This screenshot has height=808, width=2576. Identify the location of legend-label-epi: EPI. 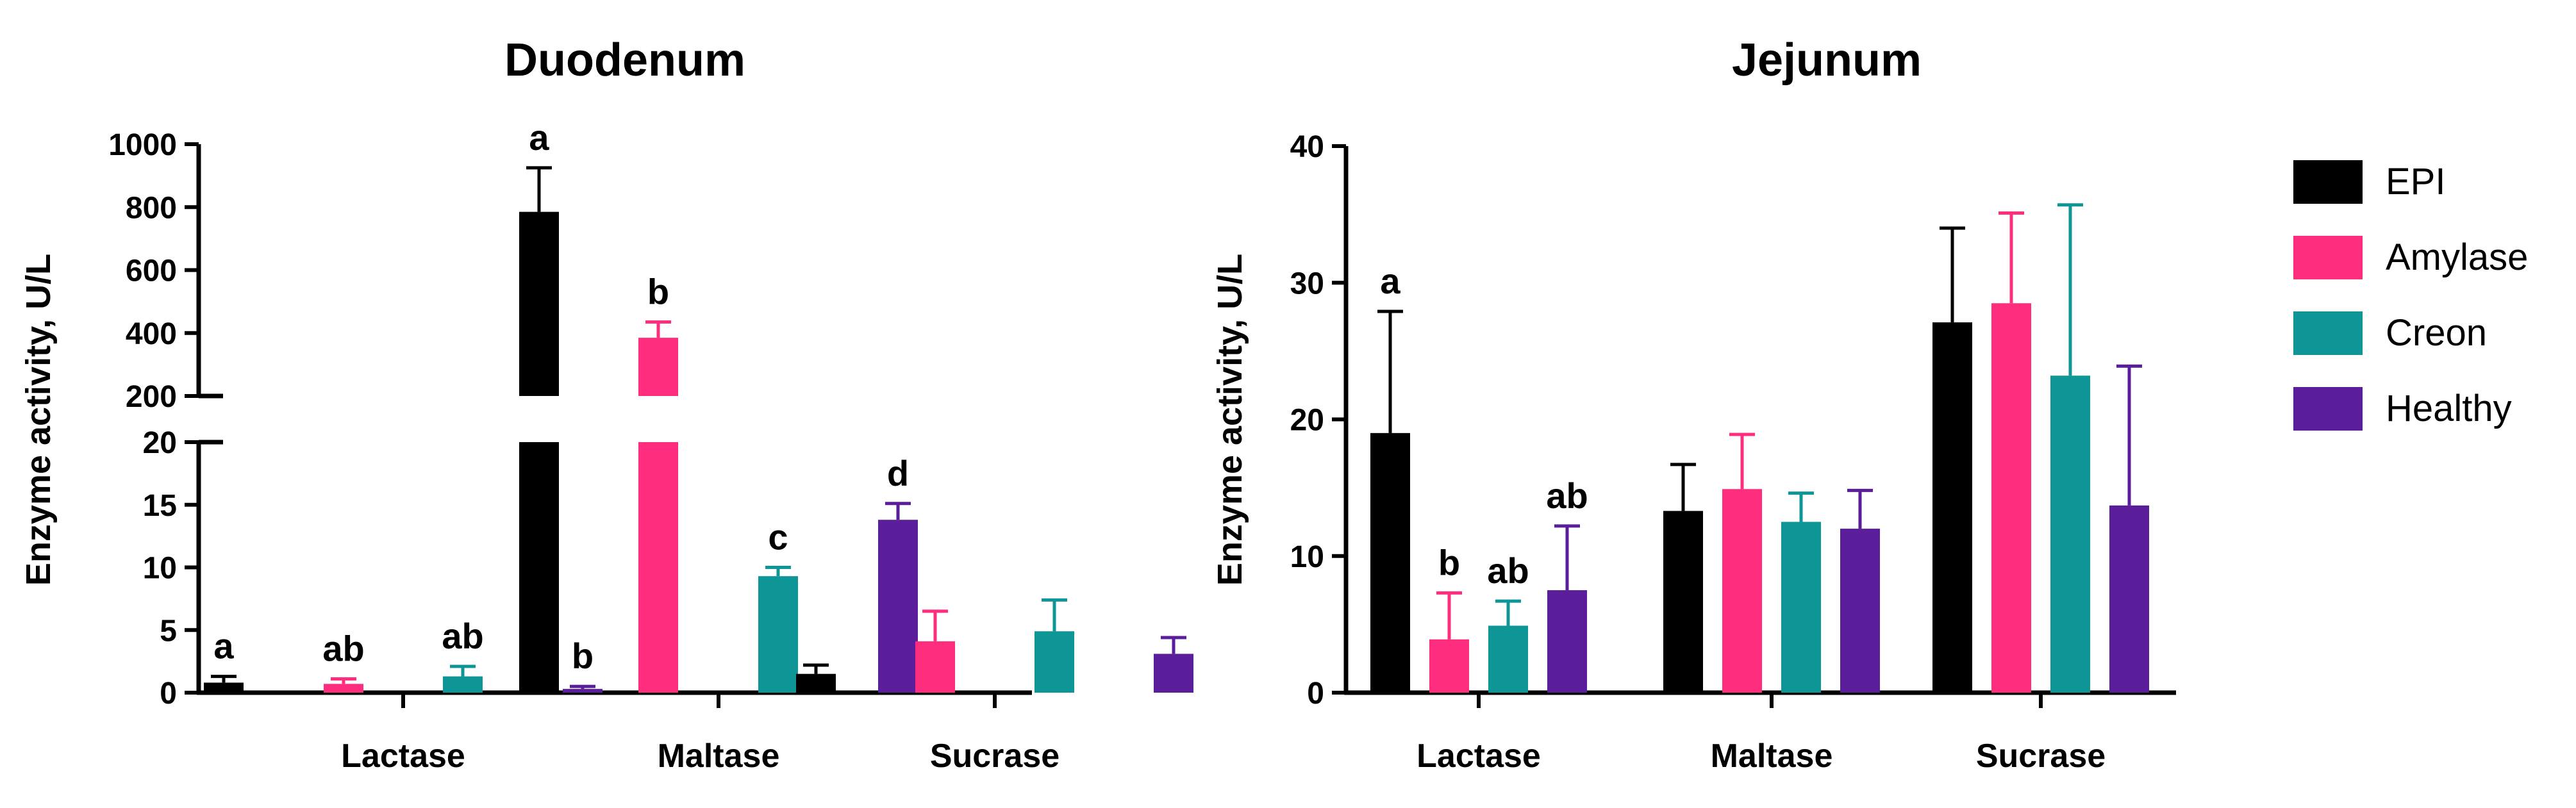
(2416, 182).